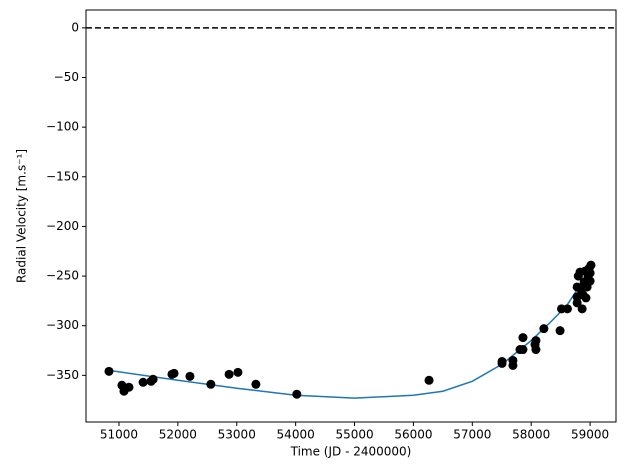  Describe the element at coordinates (354, 435) in the screenshot. I see `x-tick-label: 55000` at that location.